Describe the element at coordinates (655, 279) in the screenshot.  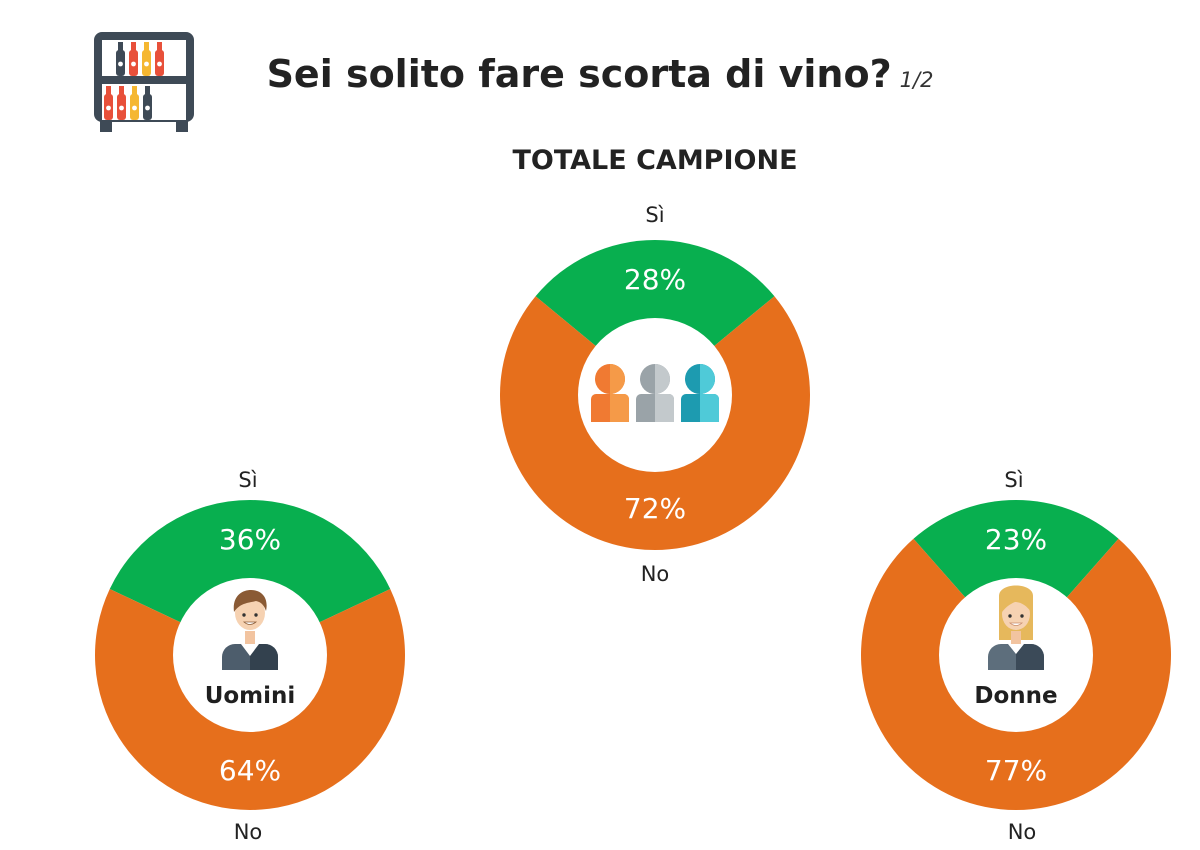
I see `value-label-si: 28%` at that location.